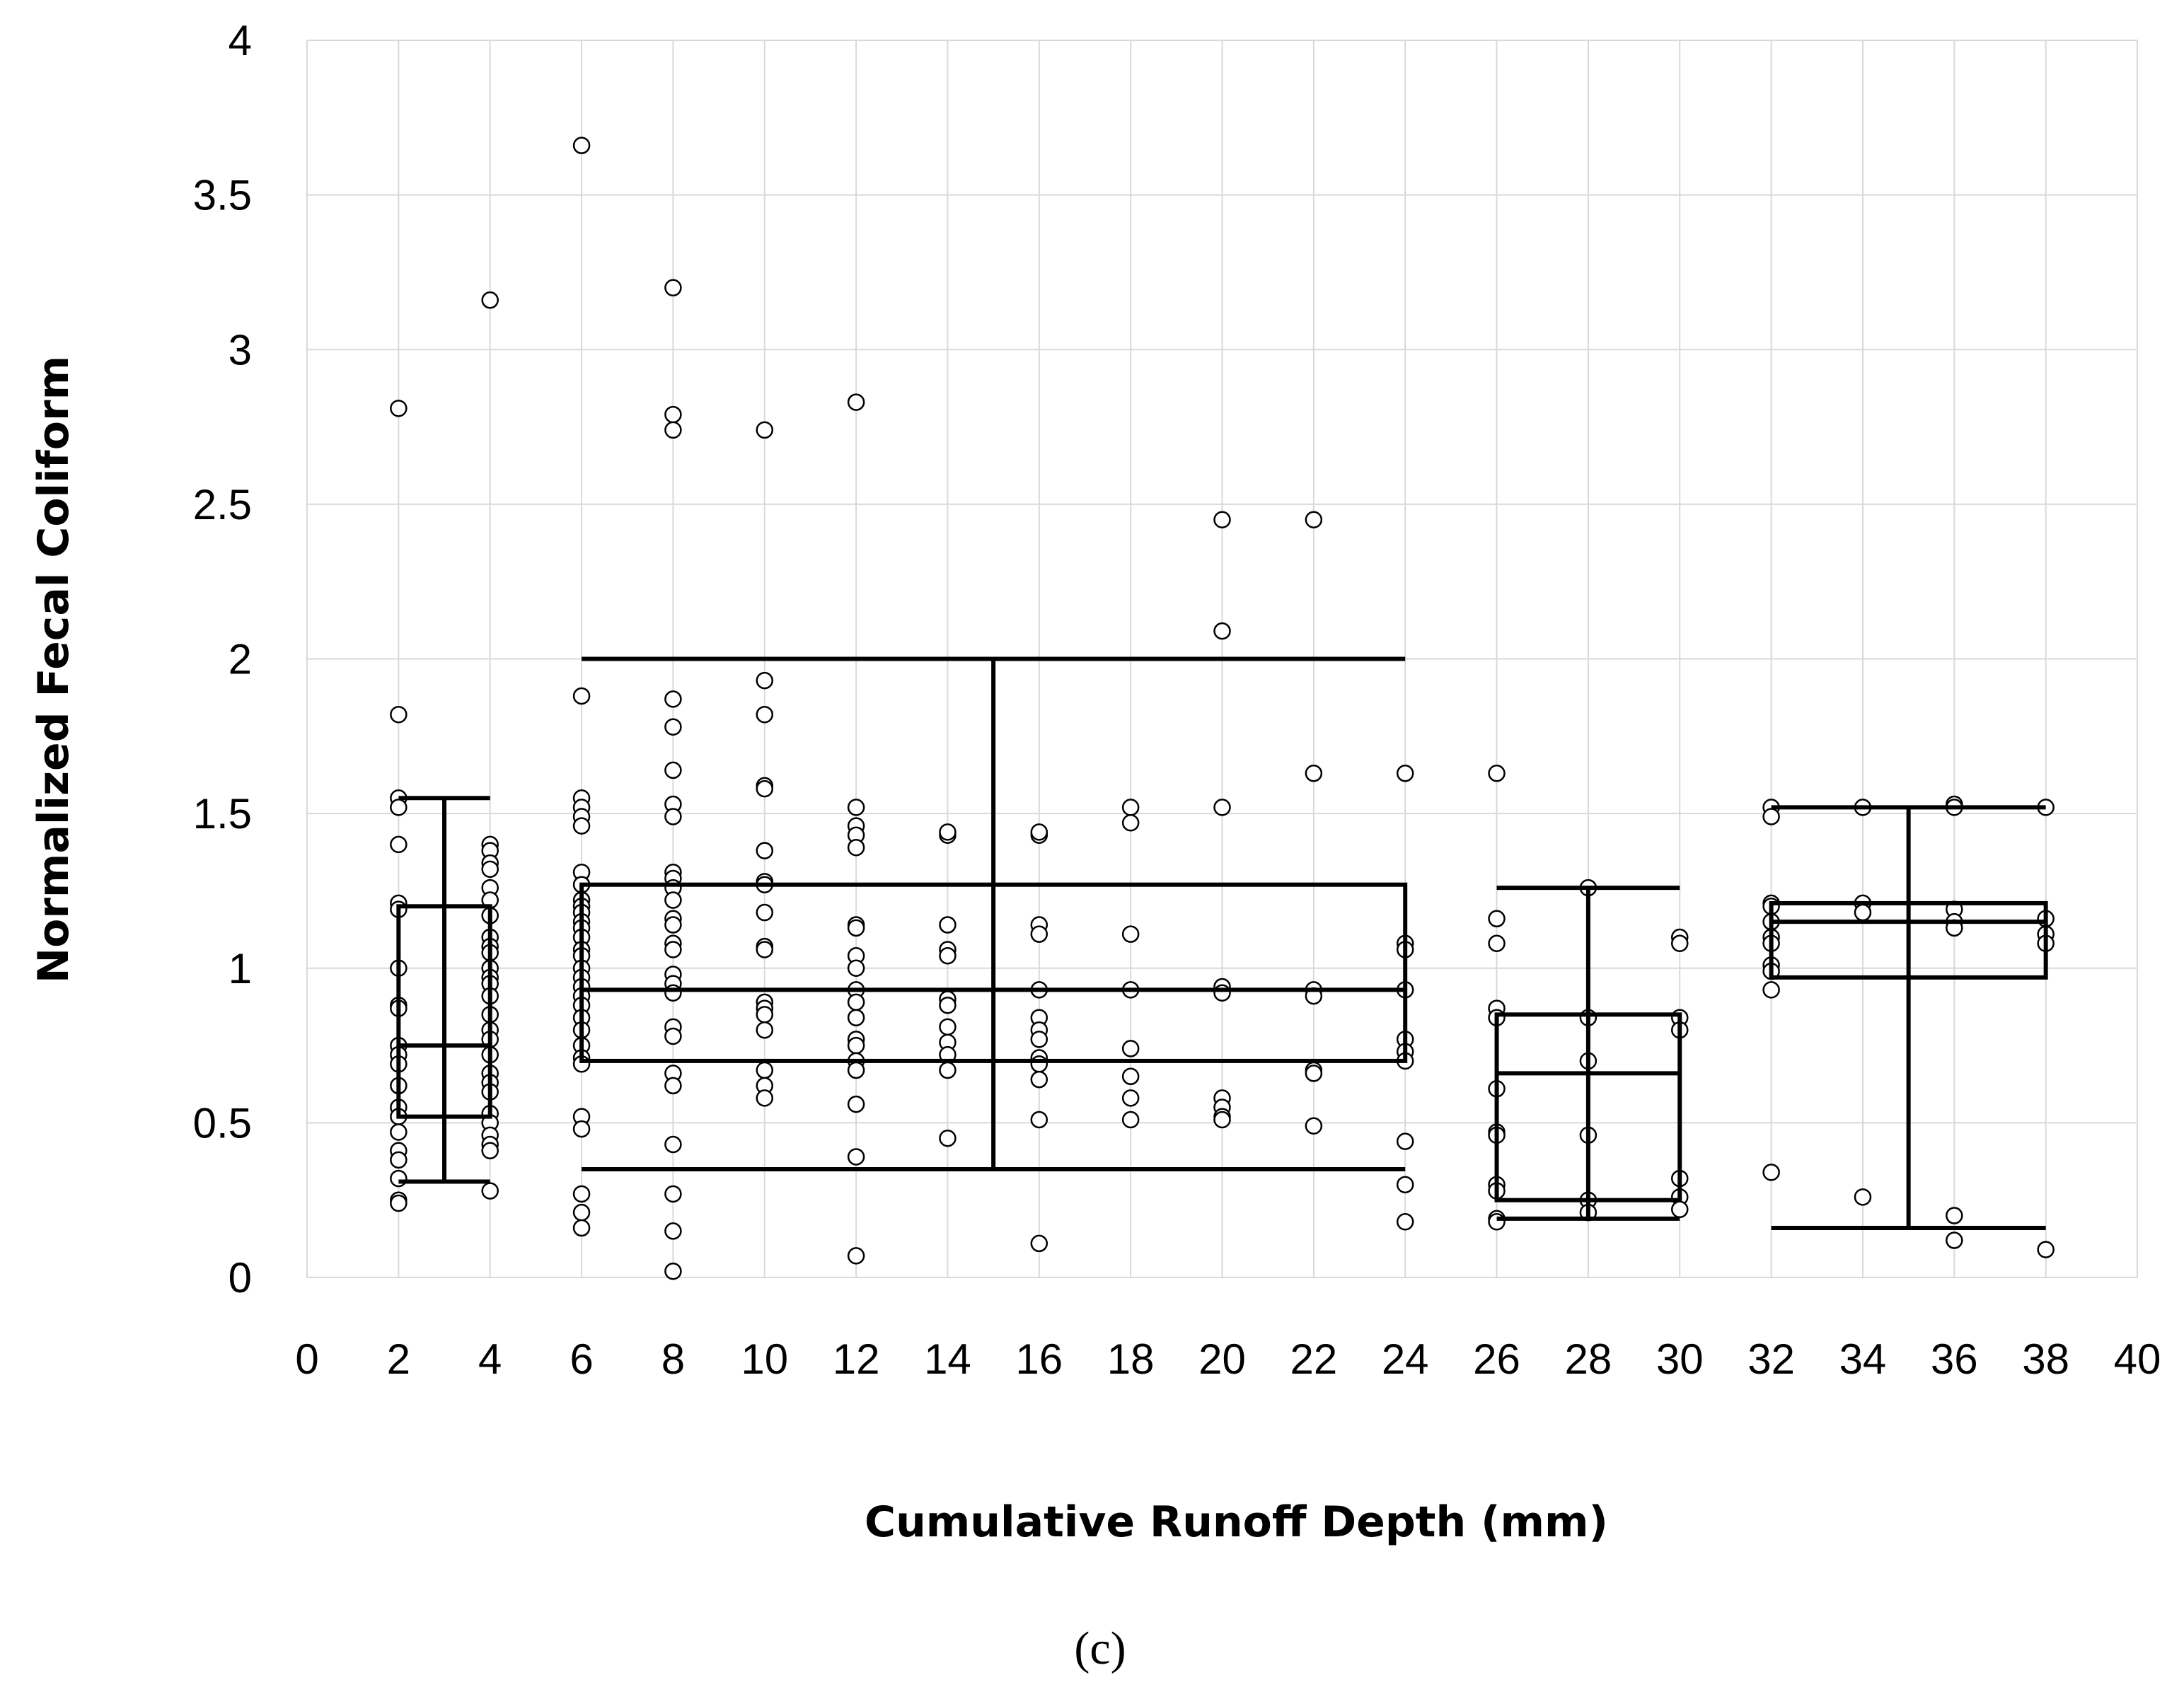 This screenshot has width=2184, height=1687. What do you see at coordinates (1771, 1359) in the screenshot?
I see `x-tick-label: 32` at bounding box center [1771, 1359].